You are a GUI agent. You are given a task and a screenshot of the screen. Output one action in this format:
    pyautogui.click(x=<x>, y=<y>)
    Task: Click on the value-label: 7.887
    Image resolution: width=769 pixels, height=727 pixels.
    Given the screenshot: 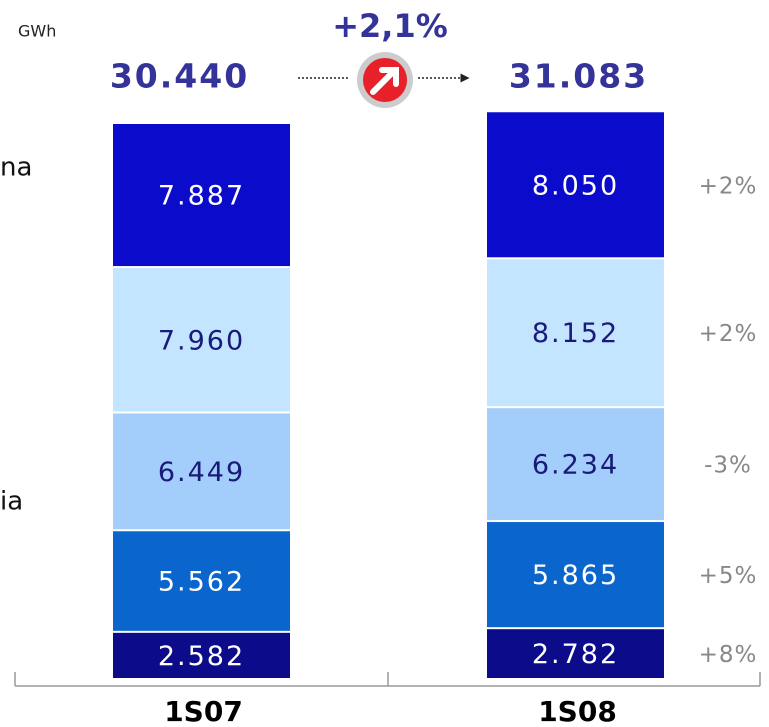 What is the action you would take?
    pyautogui.click(x=201, y=196)
    